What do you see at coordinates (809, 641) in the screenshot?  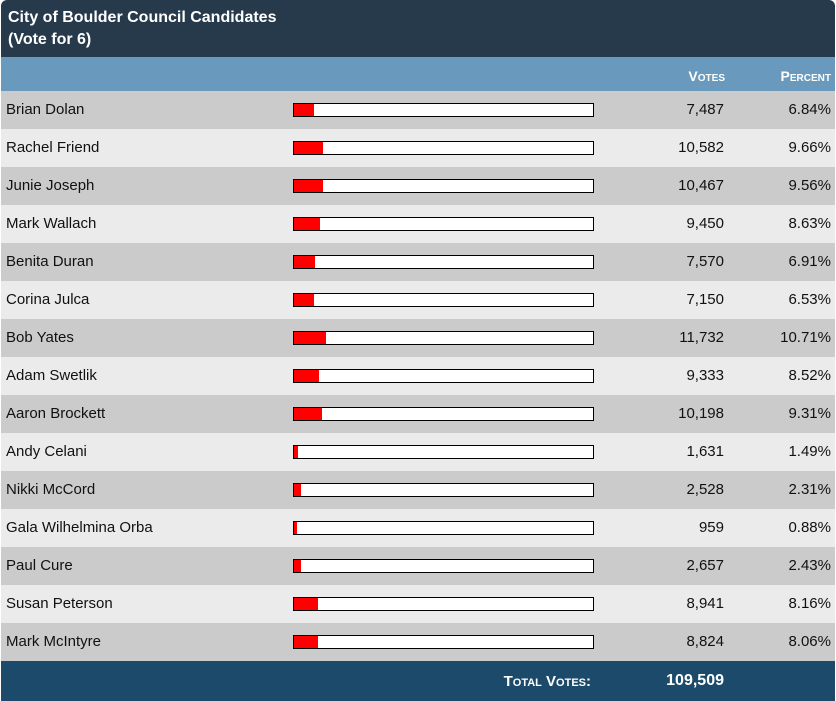 I see `candidate-percent: 8.06%` at bounding box center [809, 641].